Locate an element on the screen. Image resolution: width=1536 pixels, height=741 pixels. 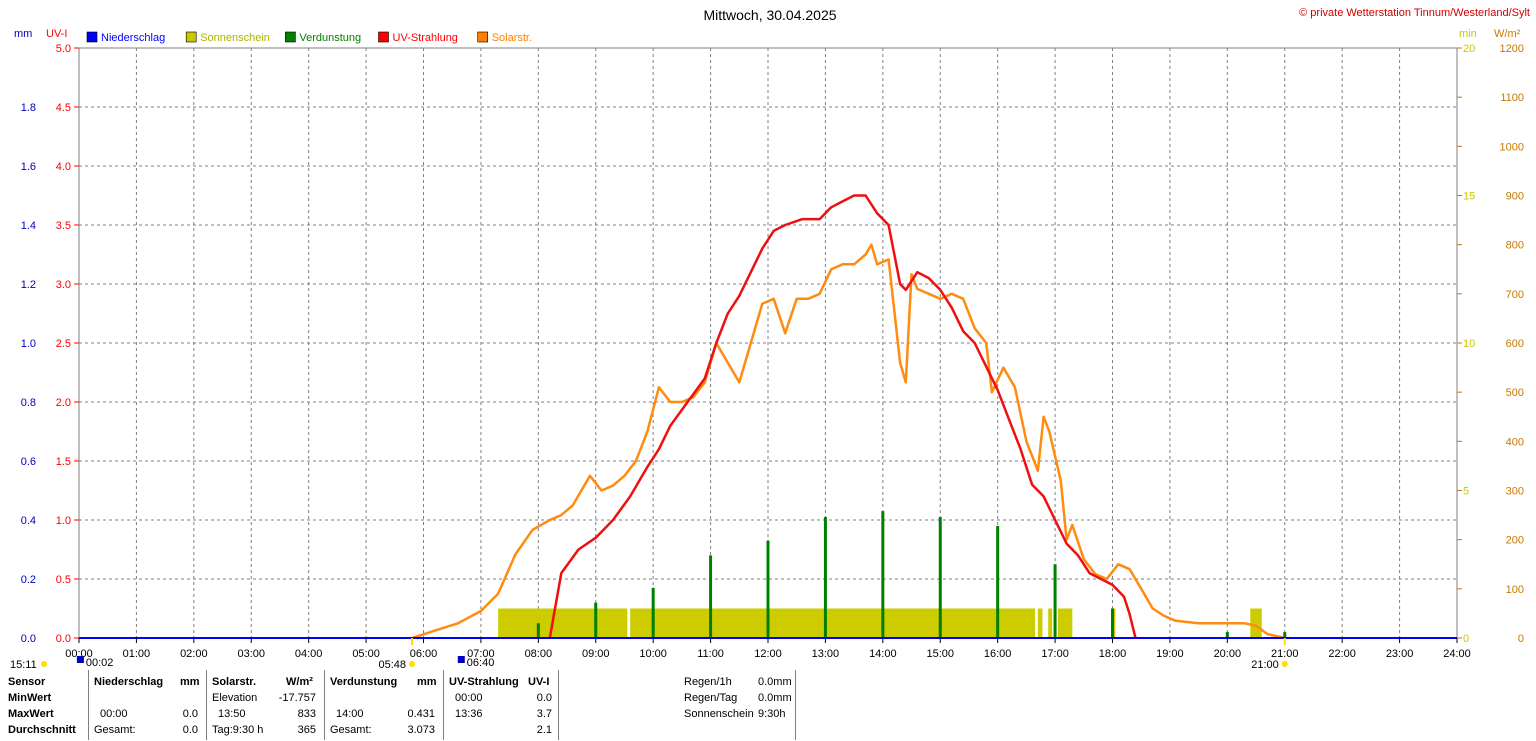
mm-axis-label: 1.0 is located at coordinates (28, 344).